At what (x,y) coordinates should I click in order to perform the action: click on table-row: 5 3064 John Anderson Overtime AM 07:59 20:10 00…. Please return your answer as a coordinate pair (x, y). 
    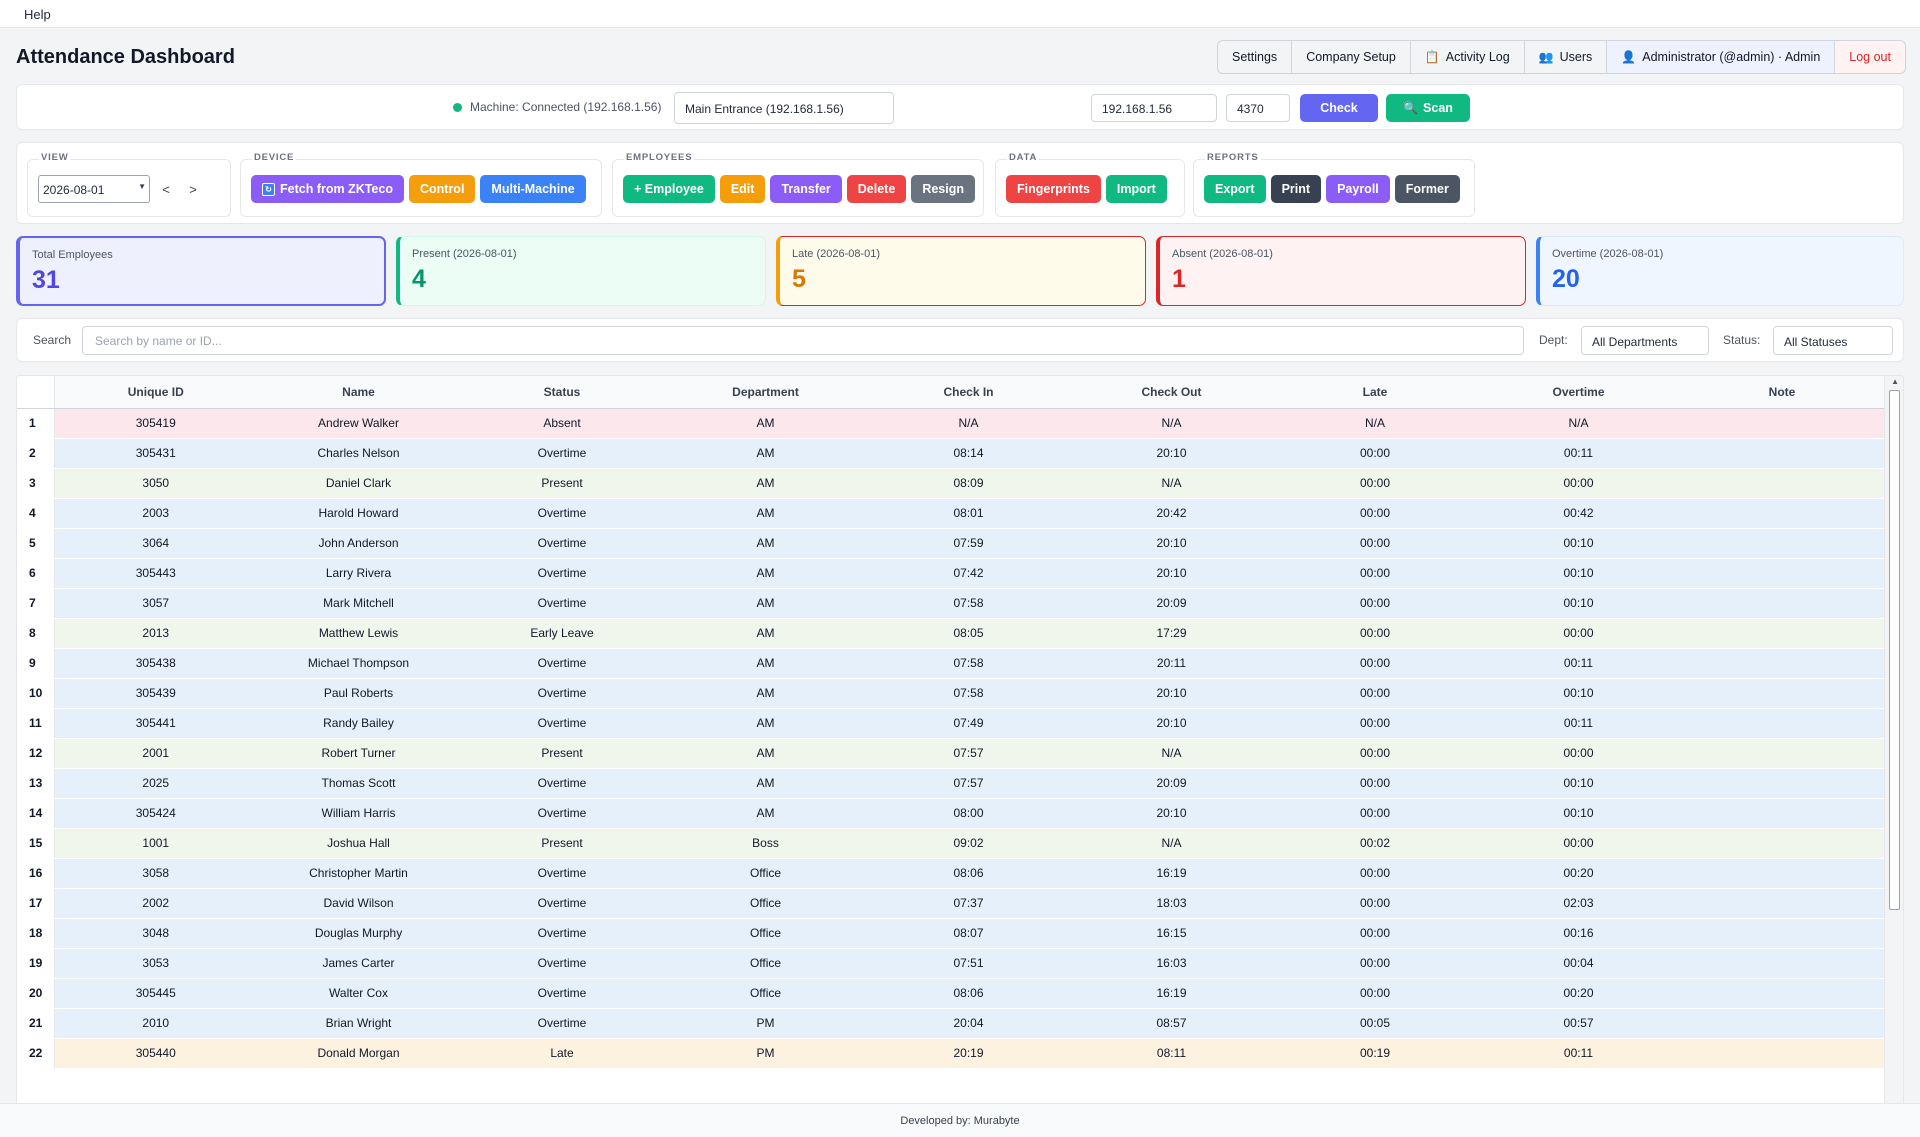
    Looking at the image, I should click on (950, 543).